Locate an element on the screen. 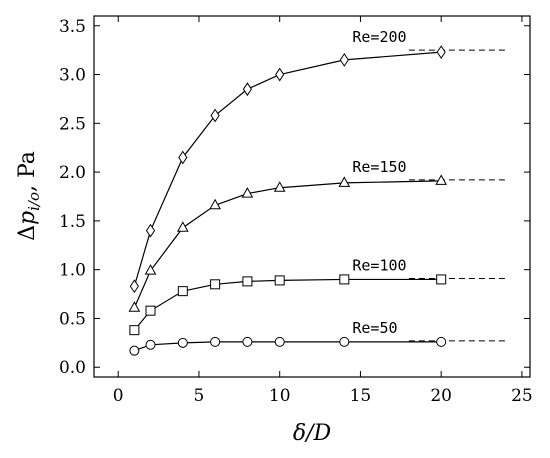 The height and width of the screenshot is (458, 550). x-tick-label: 15 is located at coordinates (361, 396).